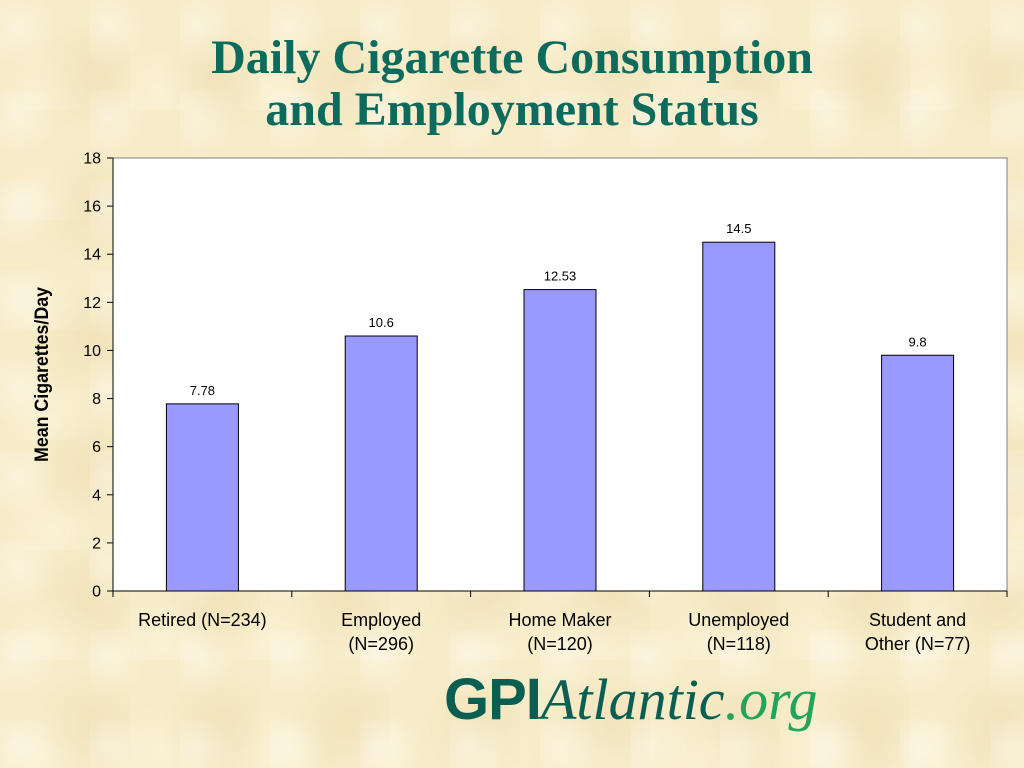  Describe the element at coordinates (739, 644) in the screenshot. I see `x-category-label: (N=118)` at that location.